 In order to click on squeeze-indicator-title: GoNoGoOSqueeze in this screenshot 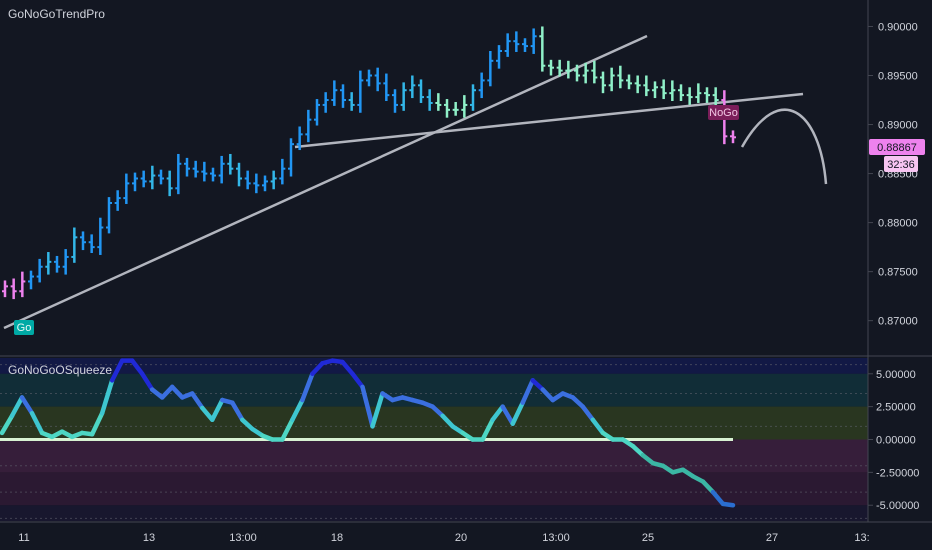, I will do `click(60, 370)`.